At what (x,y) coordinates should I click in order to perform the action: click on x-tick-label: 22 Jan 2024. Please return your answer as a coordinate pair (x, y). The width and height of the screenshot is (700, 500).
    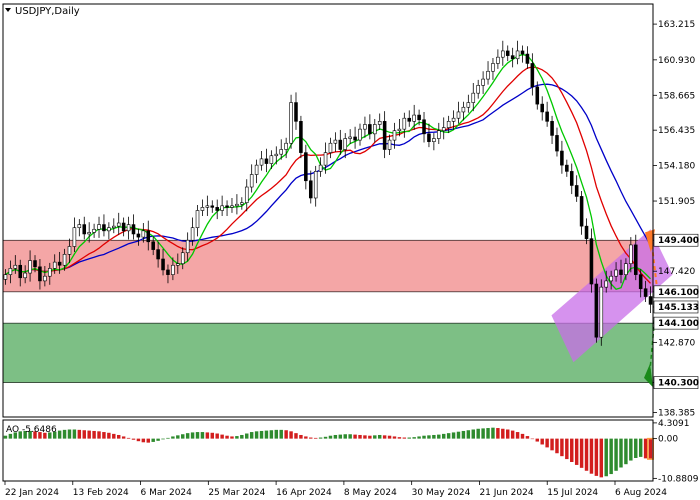
    Looking at the image, I should click on (32, 493).